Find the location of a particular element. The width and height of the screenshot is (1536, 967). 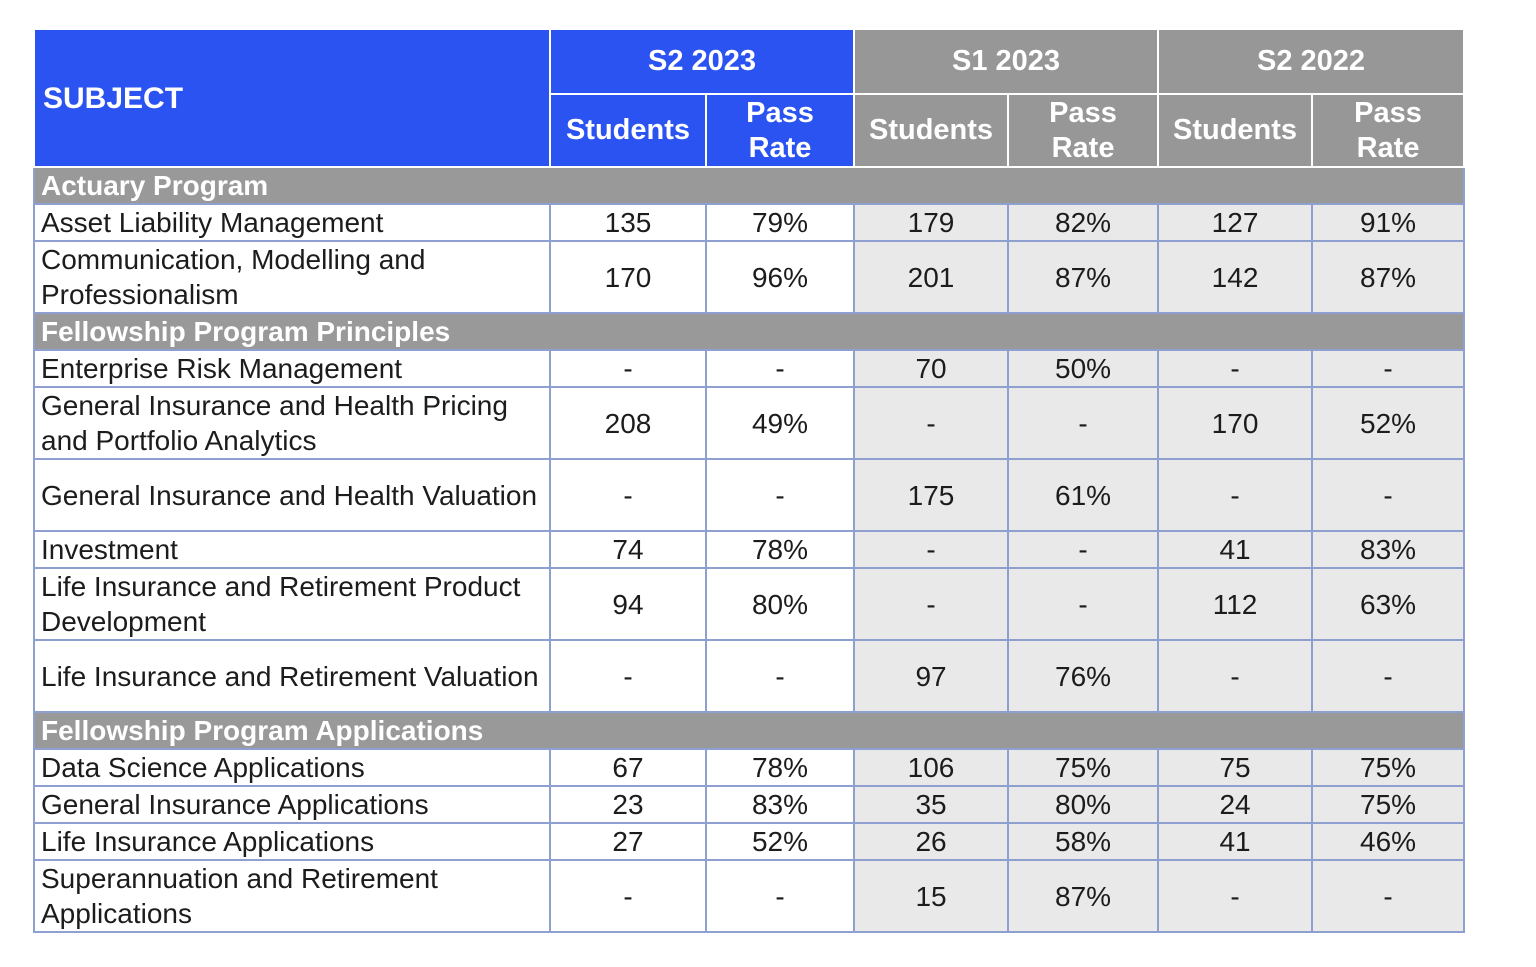

value-cell: 74 is located at coordinates (628, 549).